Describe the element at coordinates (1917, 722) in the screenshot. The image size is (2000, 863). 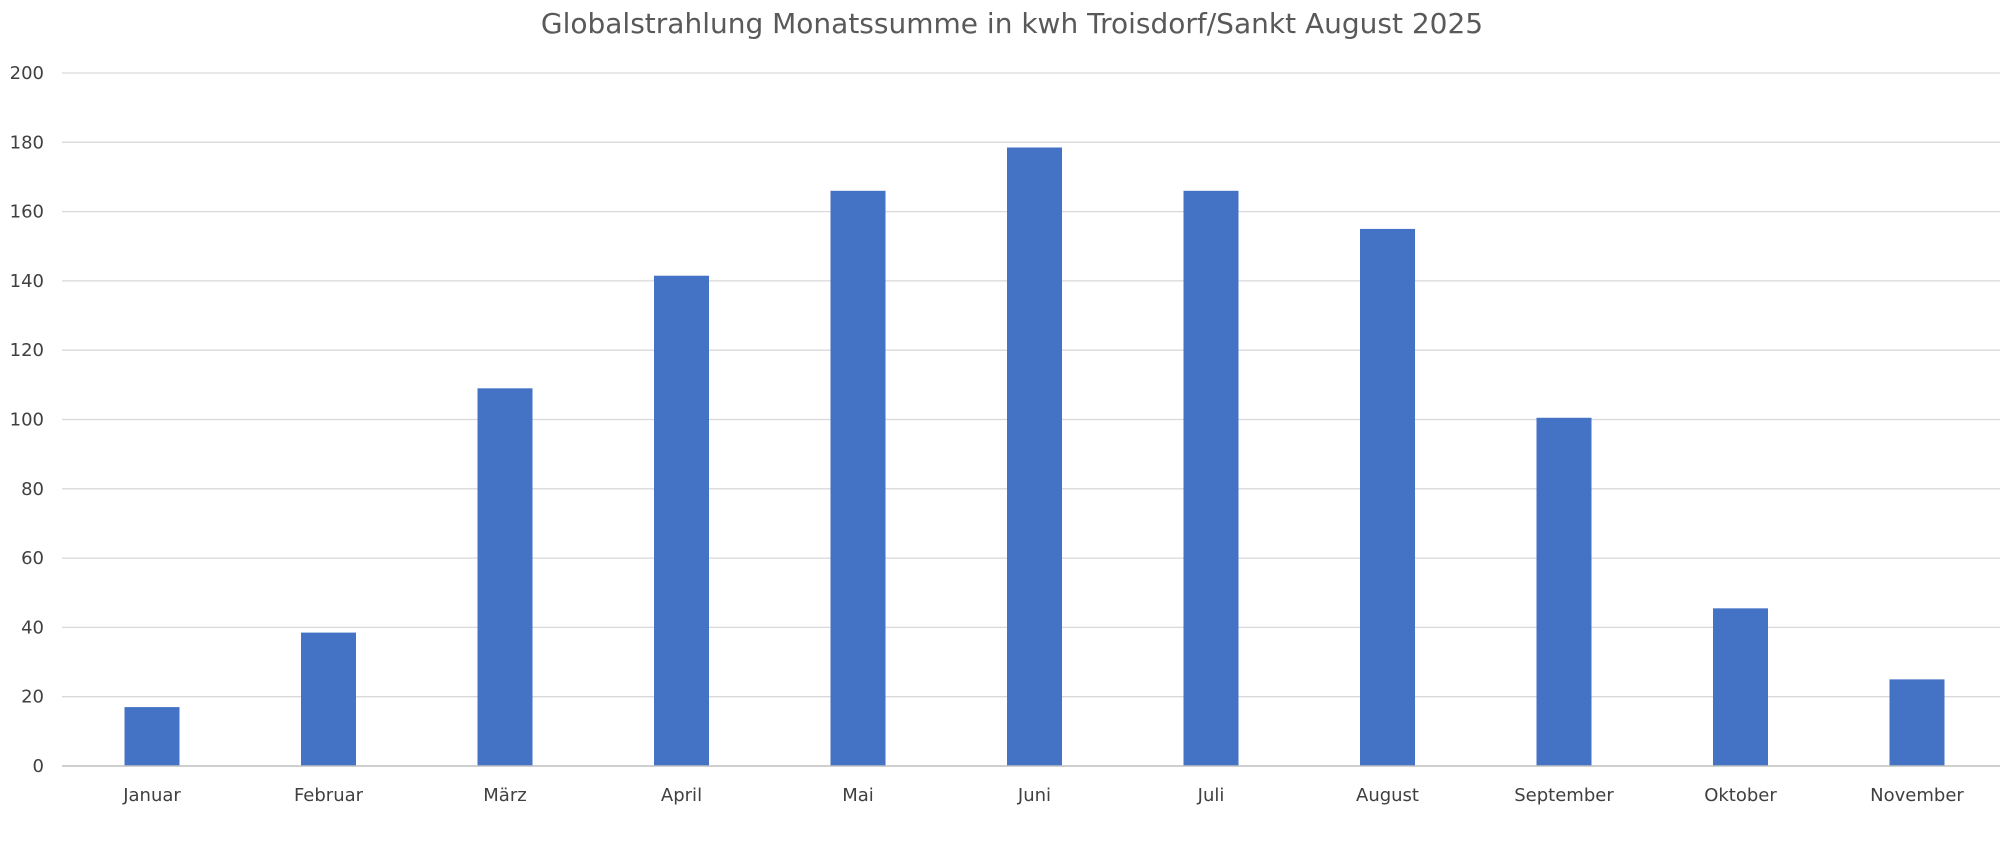
I see `bar-november` at that location.